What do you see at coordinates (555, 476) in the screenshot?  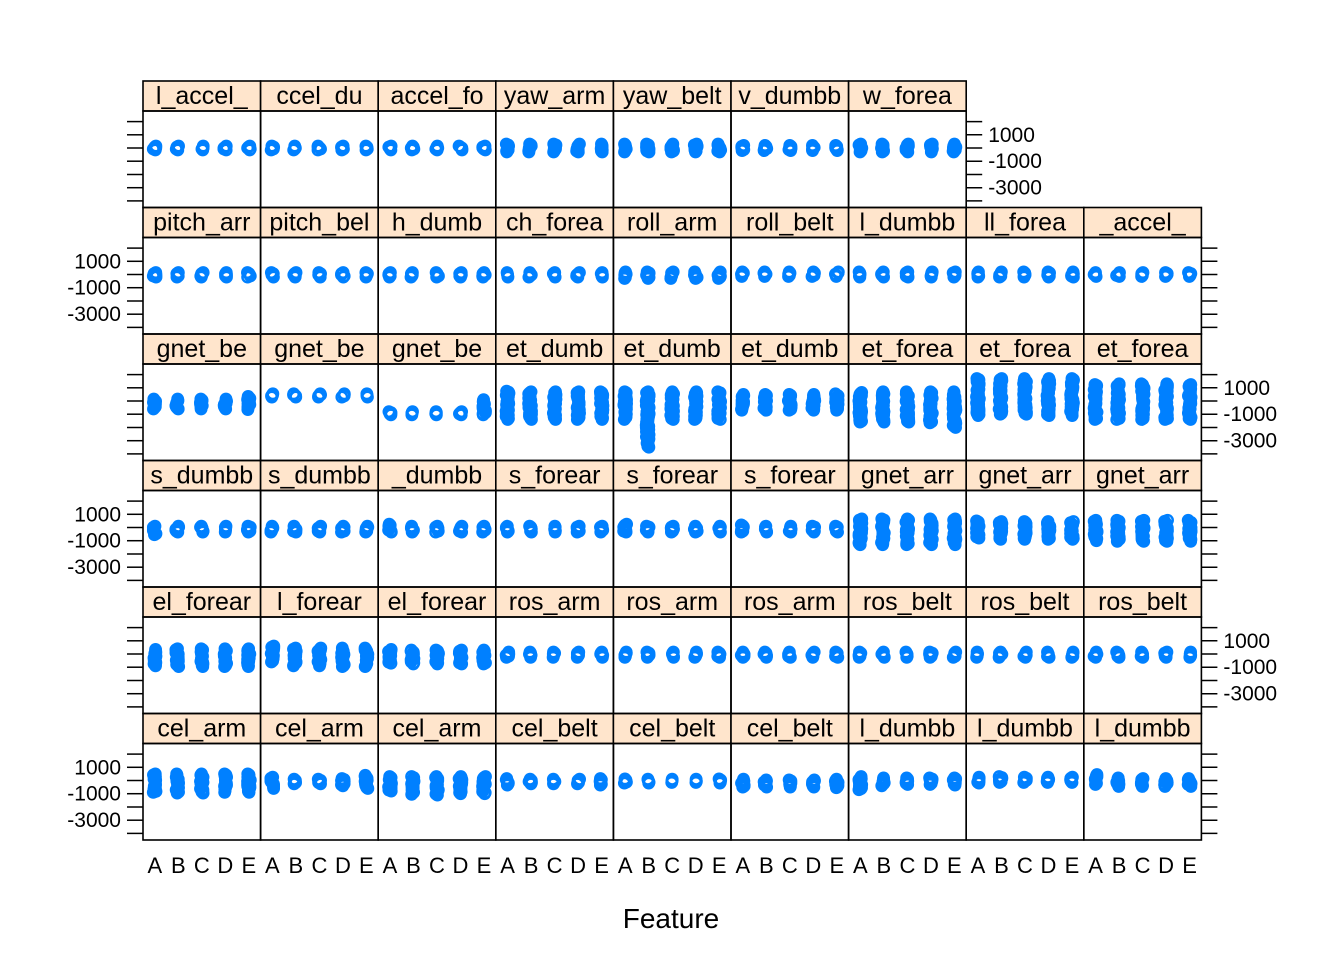 I see `strip-label: s_forear` at bounding box center [555, 476].